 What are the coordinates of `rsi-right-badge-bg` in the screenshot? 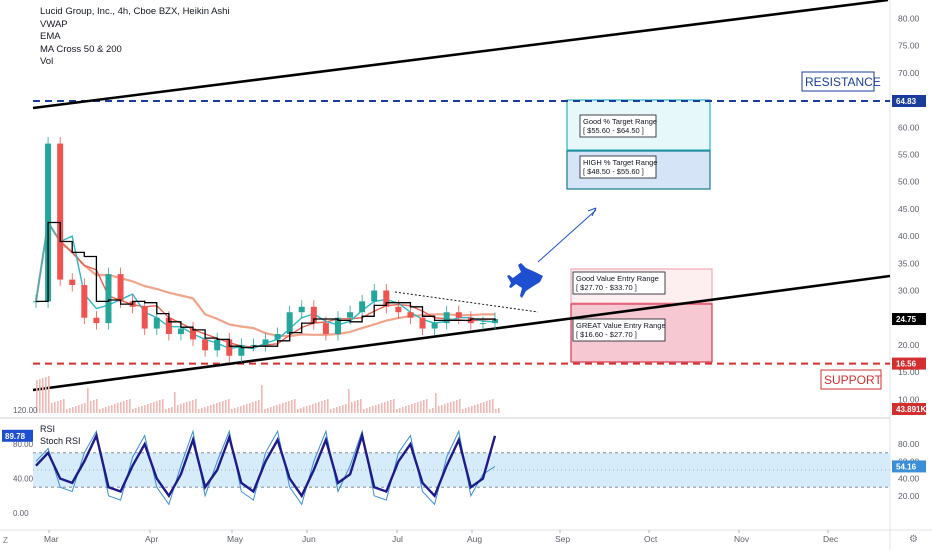 It's located at (909, 466).